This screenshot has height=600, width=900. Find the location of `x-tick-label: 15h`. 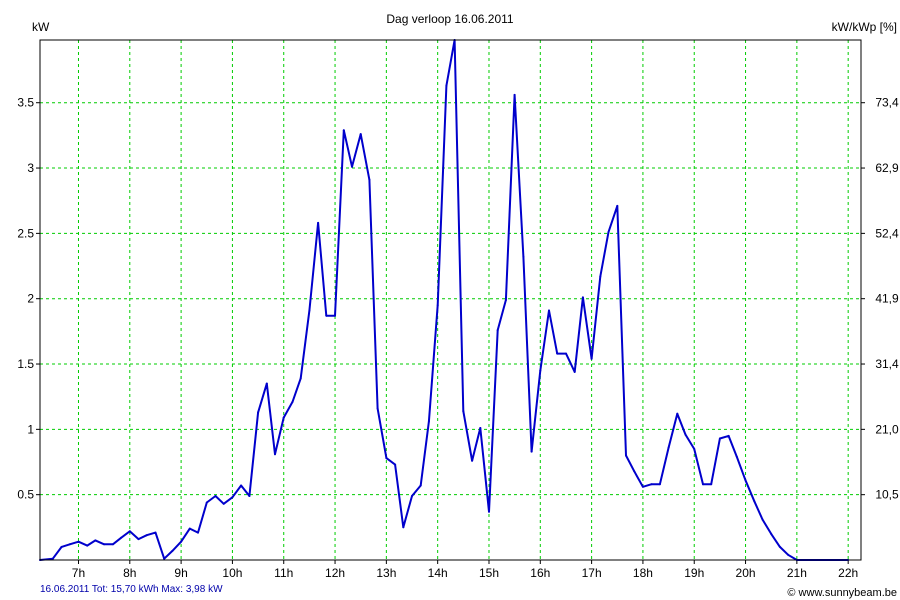

x-tick-label: 15h is located at coordinates (489, 573).